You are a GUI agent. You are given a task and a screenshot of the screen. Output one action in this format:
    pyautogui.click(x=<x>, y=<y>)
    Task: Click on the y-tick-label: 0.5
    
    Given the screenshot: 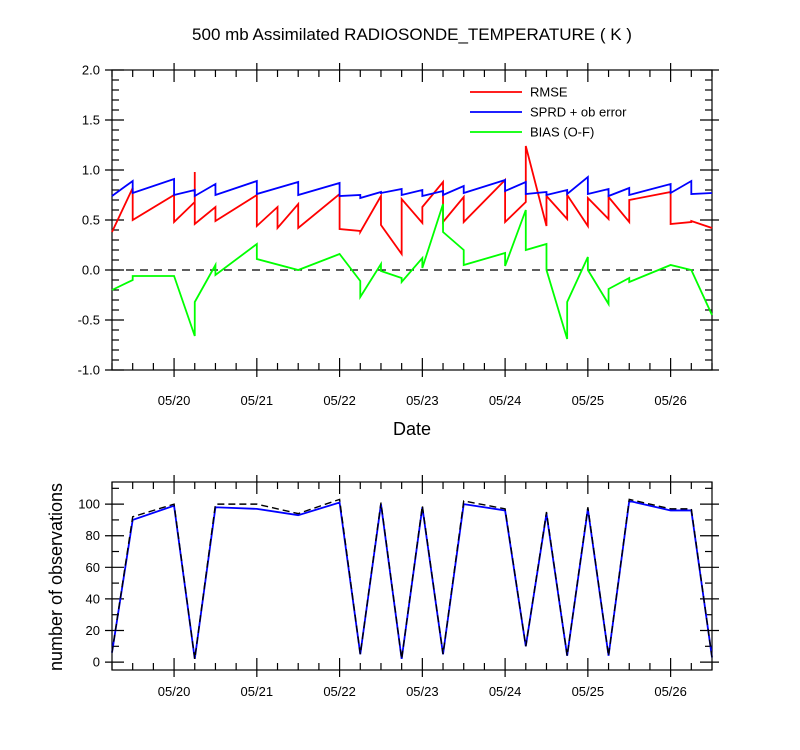 What is the action you would take?
    pyautogui.click(x=91, y=220)
    